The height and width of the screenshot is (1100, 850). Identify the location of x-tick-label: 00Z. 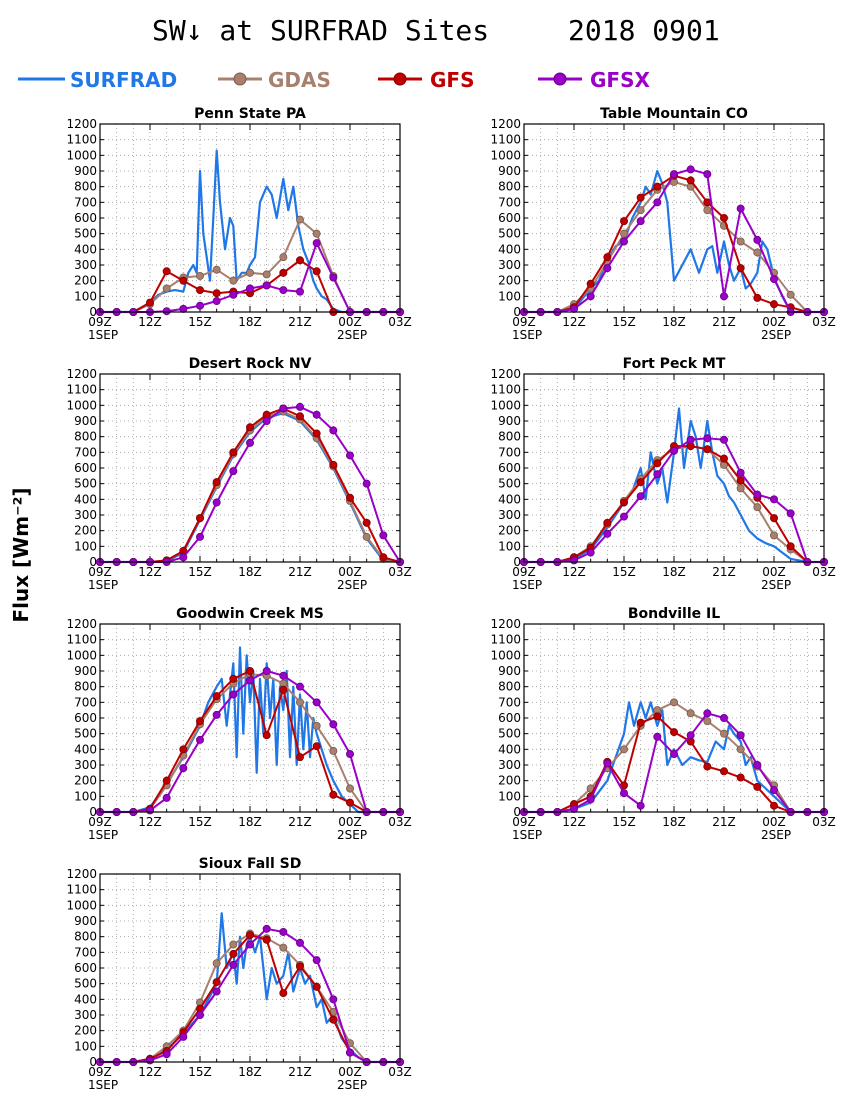
(774, 822).